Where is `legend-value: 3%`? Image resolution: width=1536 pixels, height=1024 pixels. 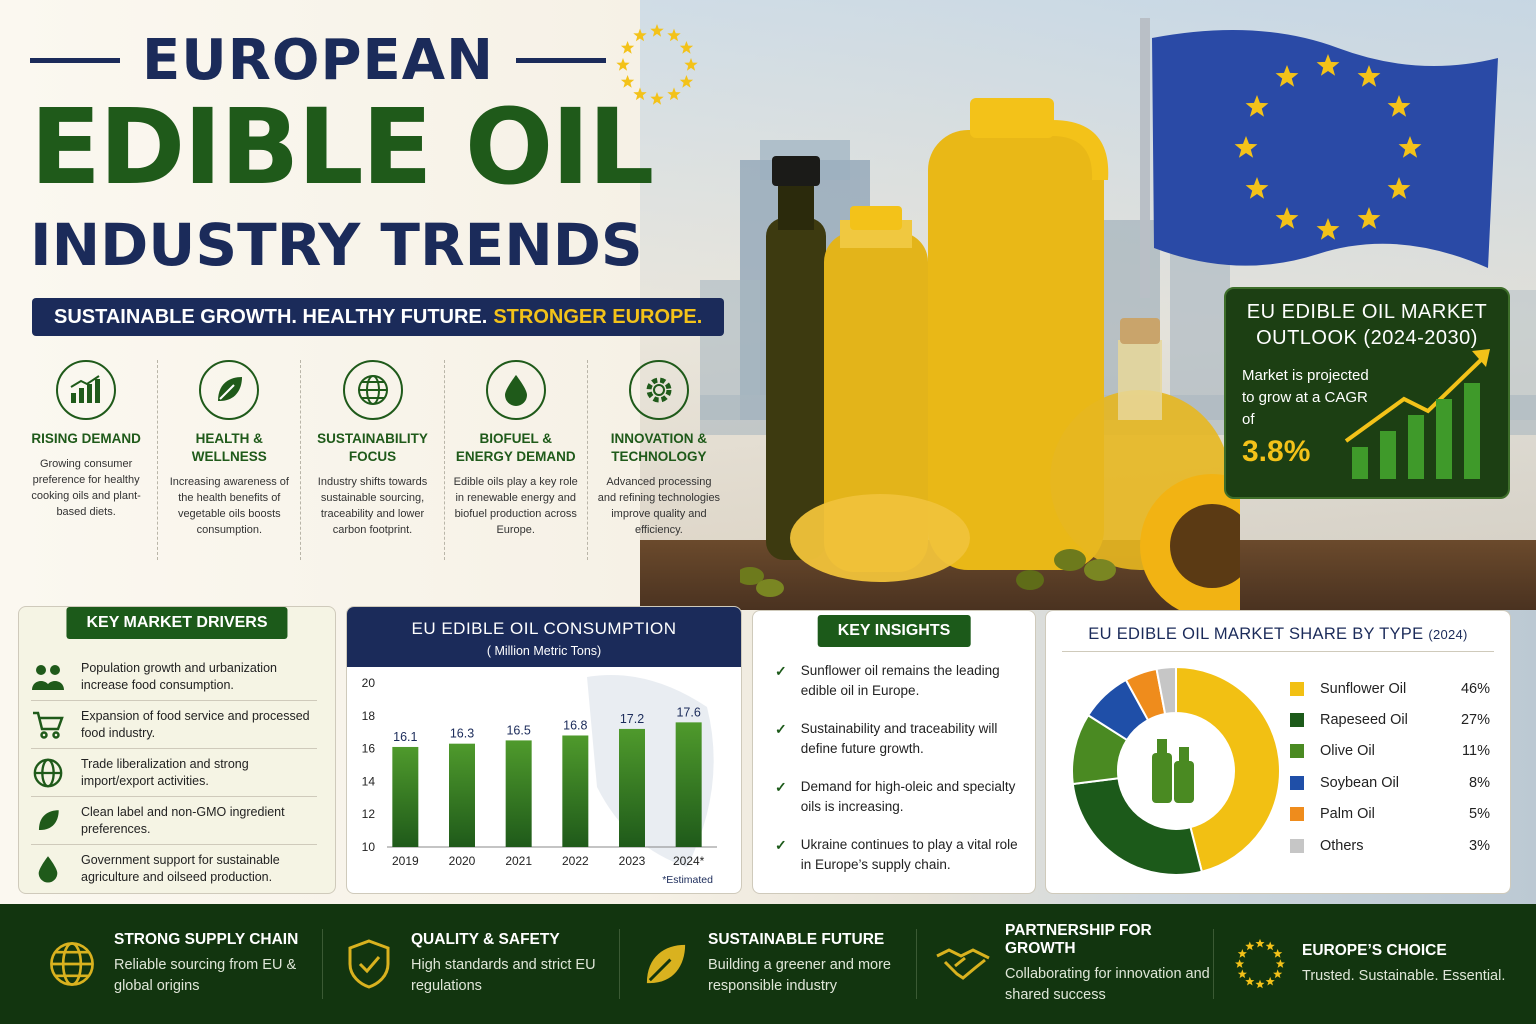
legend-value: 3% is located at coordinates (1479, 845).